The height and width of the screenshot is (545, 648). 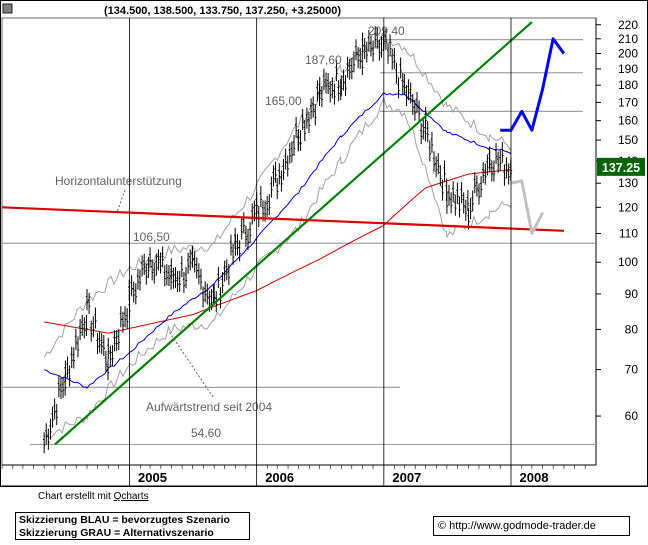 What do you see at coordinates (116, 533) in the screenshot?
I see `legend-line-grey: Skizzierung GRAU = Alternativszenario` at bounding box center [116, 533].